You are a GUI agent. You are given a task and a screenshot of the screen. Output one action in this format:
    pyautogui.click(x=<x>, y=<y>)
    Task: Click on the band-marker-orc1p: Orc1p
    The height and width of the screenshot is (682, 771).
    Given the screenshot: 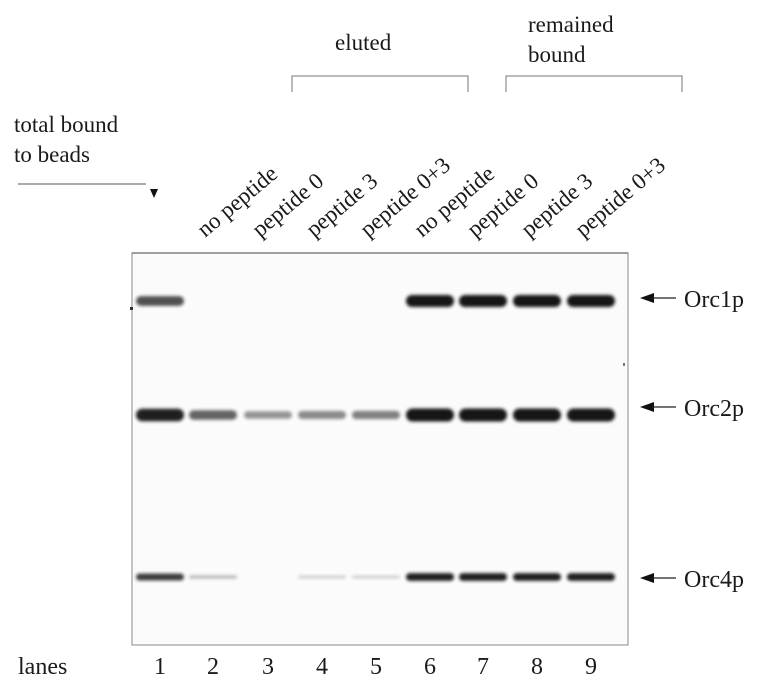 What is the action you would take?
    pyautogui.click(x=692, y=300)
    